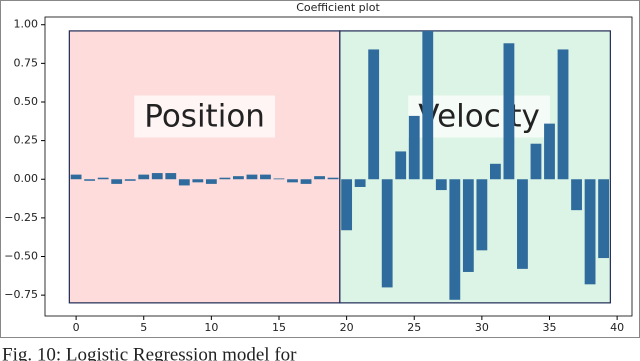 The image size is (640, 361). What do you see at coordinates (26, 140) in the screenshot?
I see `y-tick-label: 0.25` at bounding box center [26, 140].